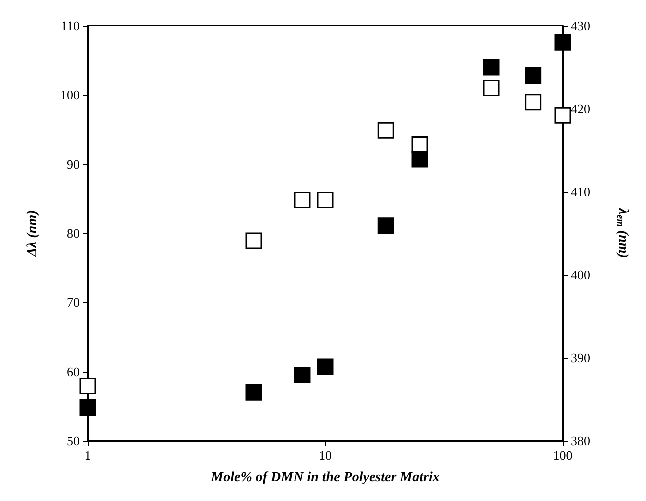  Describe the element at coordinates (73, 233) in the screenshot. I see `y-tick-label: 80` at that location.